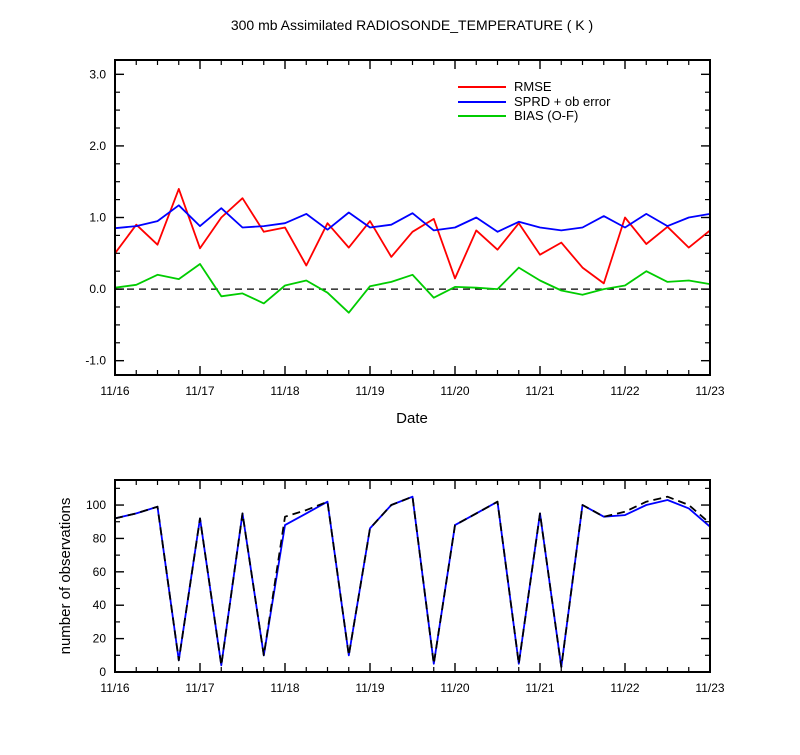 This screenshot has width=800, height=755. I want to click on y-tick-label: 60, so click(100, 572).